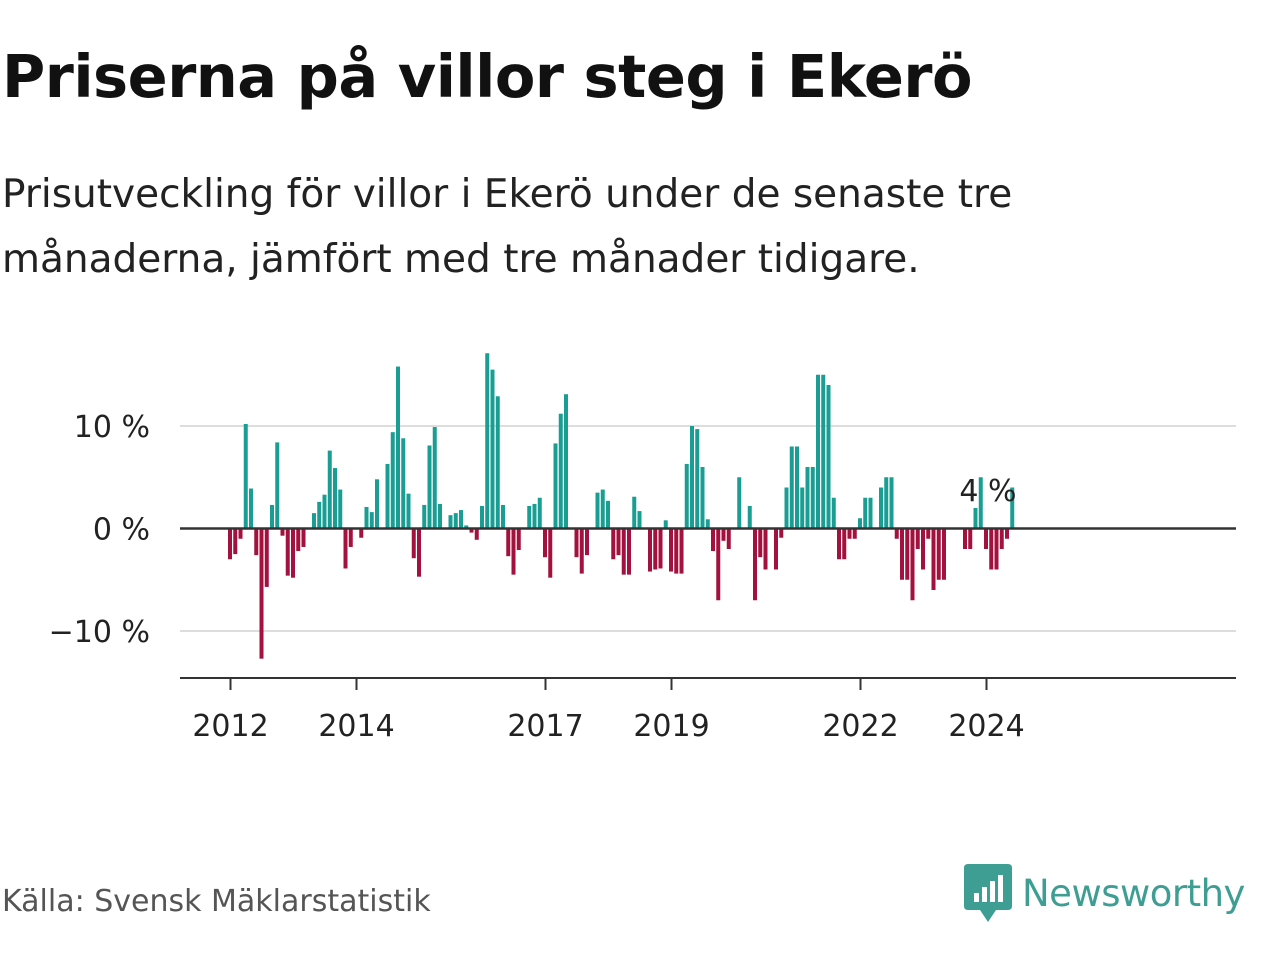 The width and height of the screenshot is (1280, 960). I want to click on x-tick-label: 2014, so click(356, 726).